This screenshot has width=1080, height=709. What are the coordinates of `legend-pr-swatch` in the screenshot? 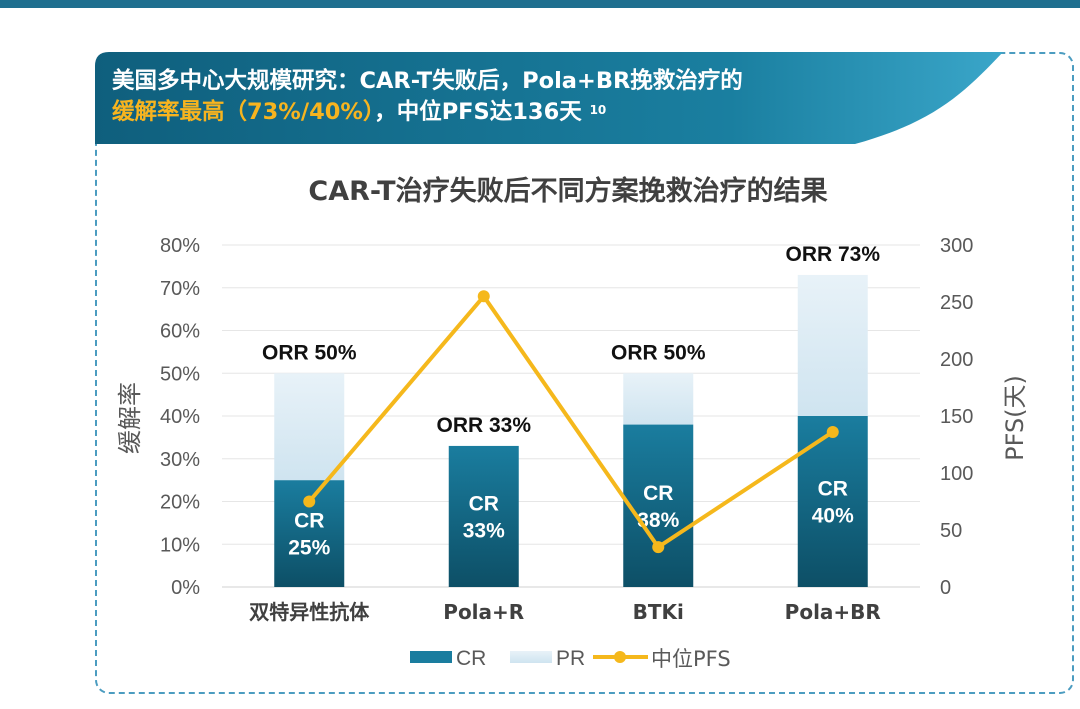 It's located at (531, 657).